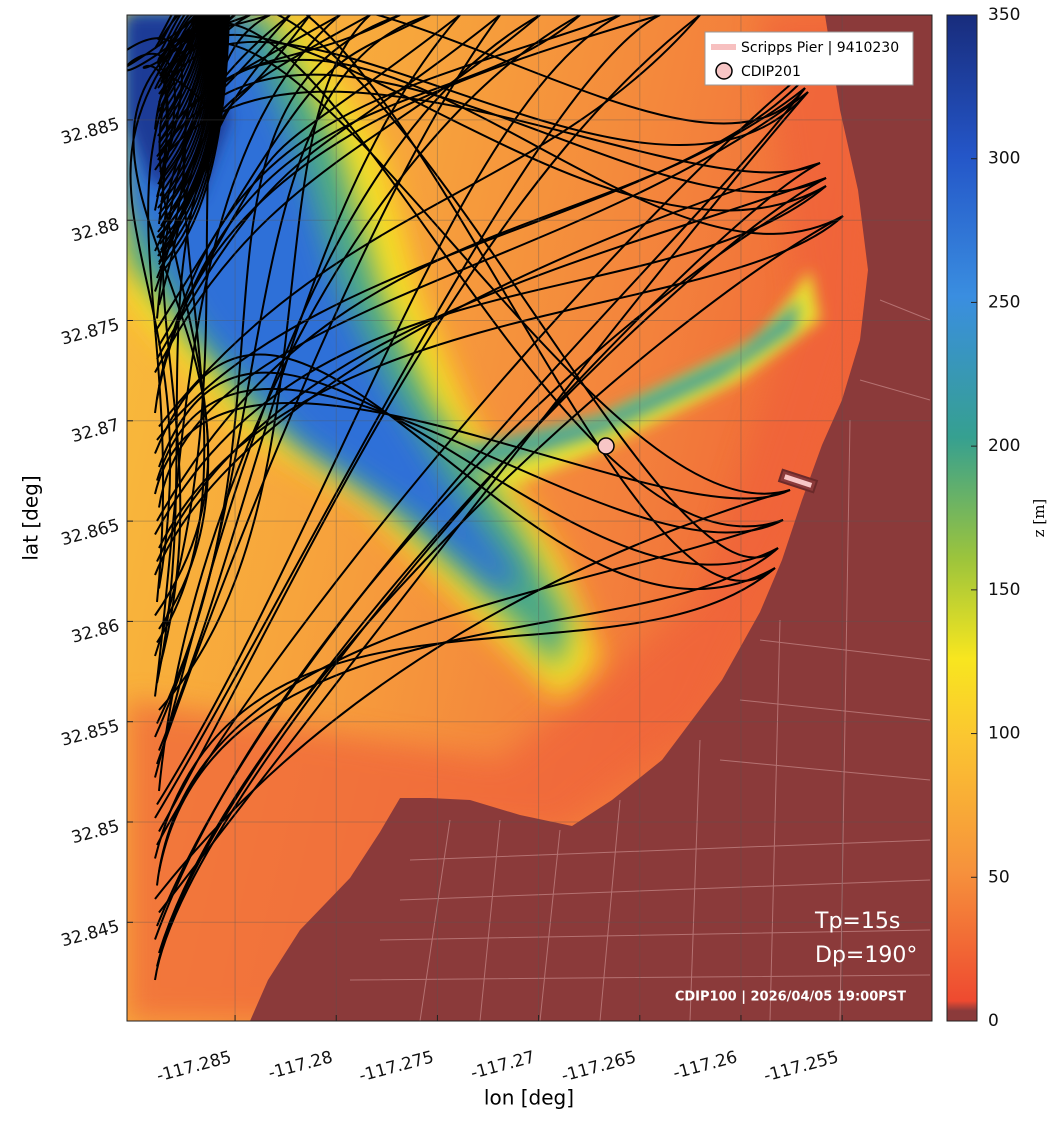  What do you see at coordinates (90, 934) in the screenshot?
I see `y-tick-label: 32.845` at bounding box center [90, 934].